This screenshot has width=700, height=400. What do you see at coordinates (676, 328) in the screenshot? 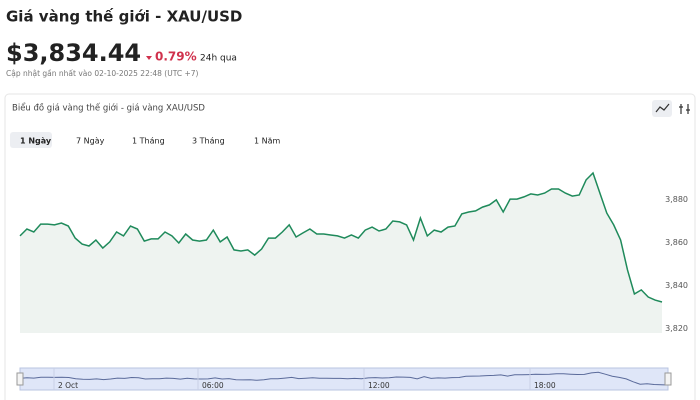
I see `y-tick-label: 3,820` at bounding box center [676, 328].